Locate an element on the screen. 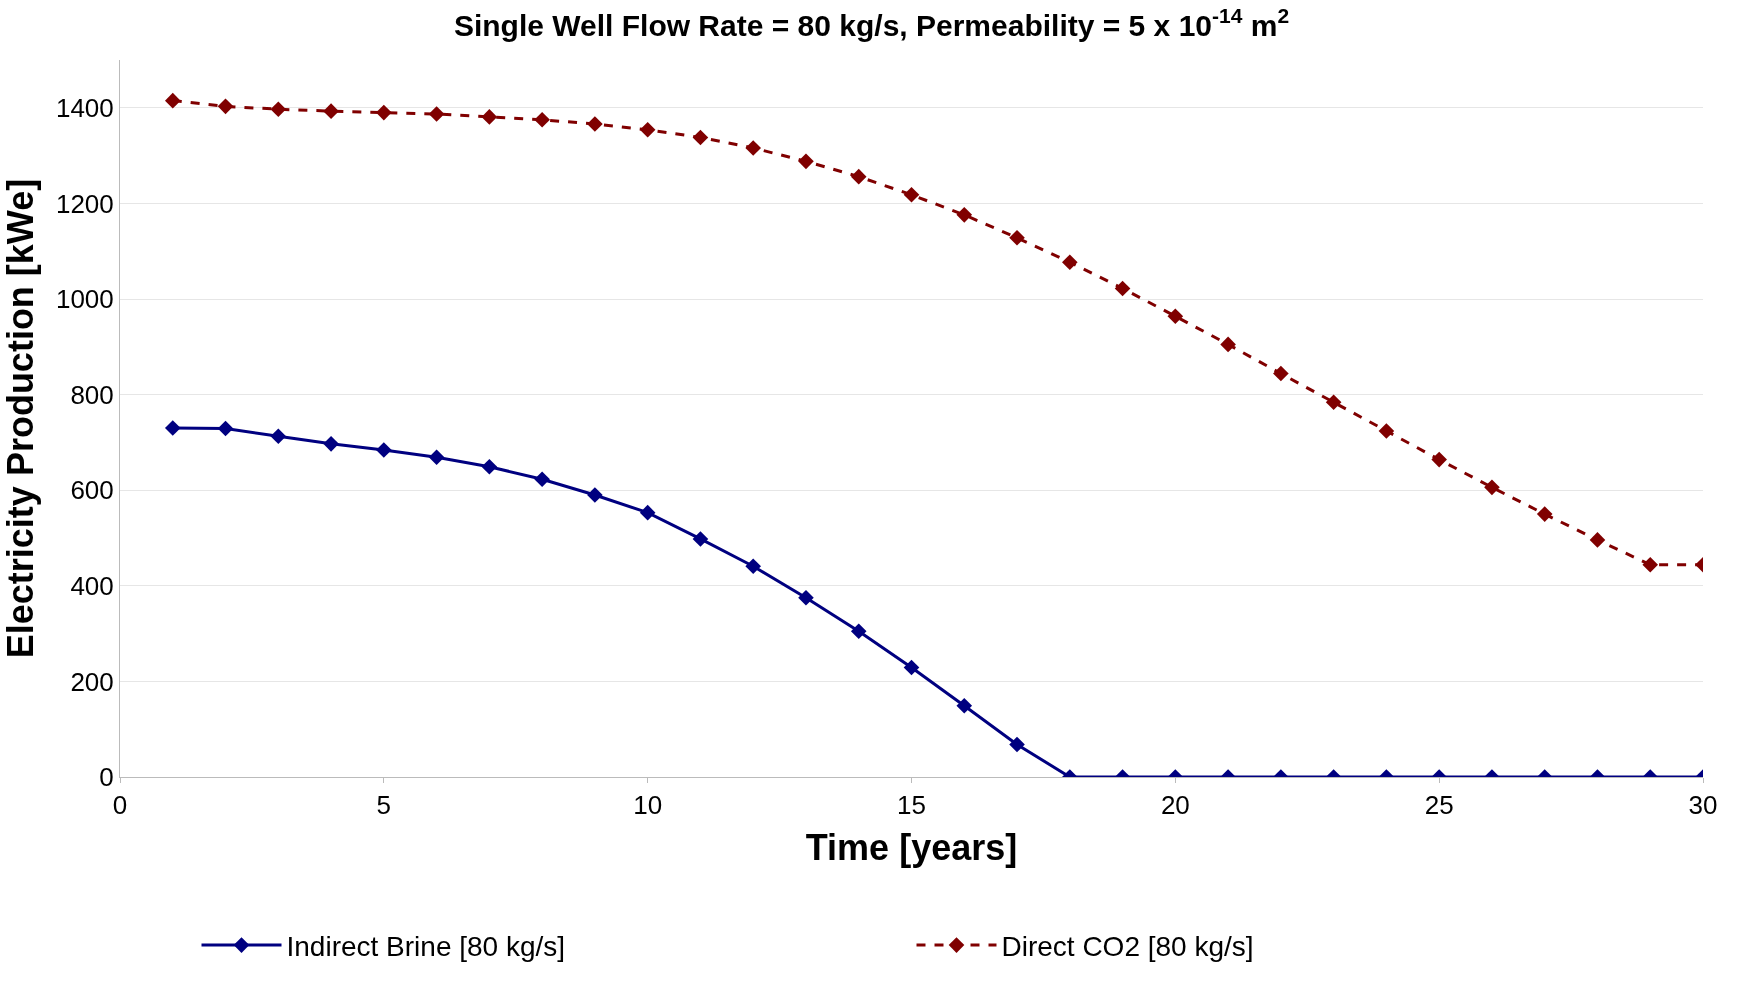  legend-label: Indirect Brine [80 kg/s] is located at coordinates (426, 947).